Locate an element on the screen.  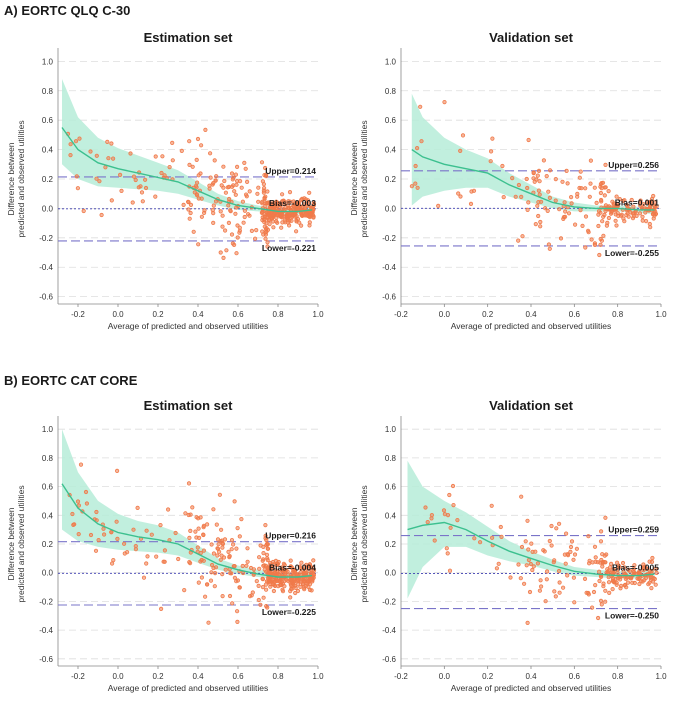
chart1-ytick-label: -0.6 is located at coordinates (389, 297).